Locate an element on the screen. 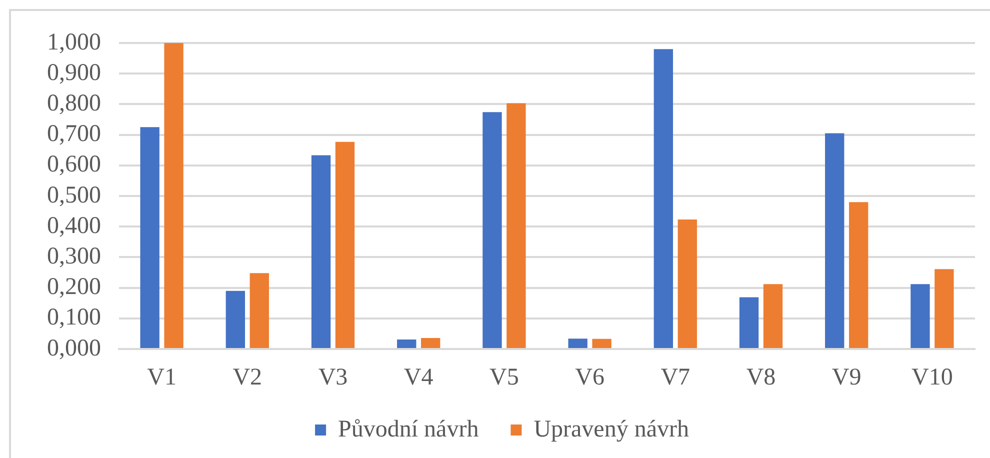 This screenshot has height=458, width=990. y-tick-label: 0,400 is located at coordinates (74, 225).